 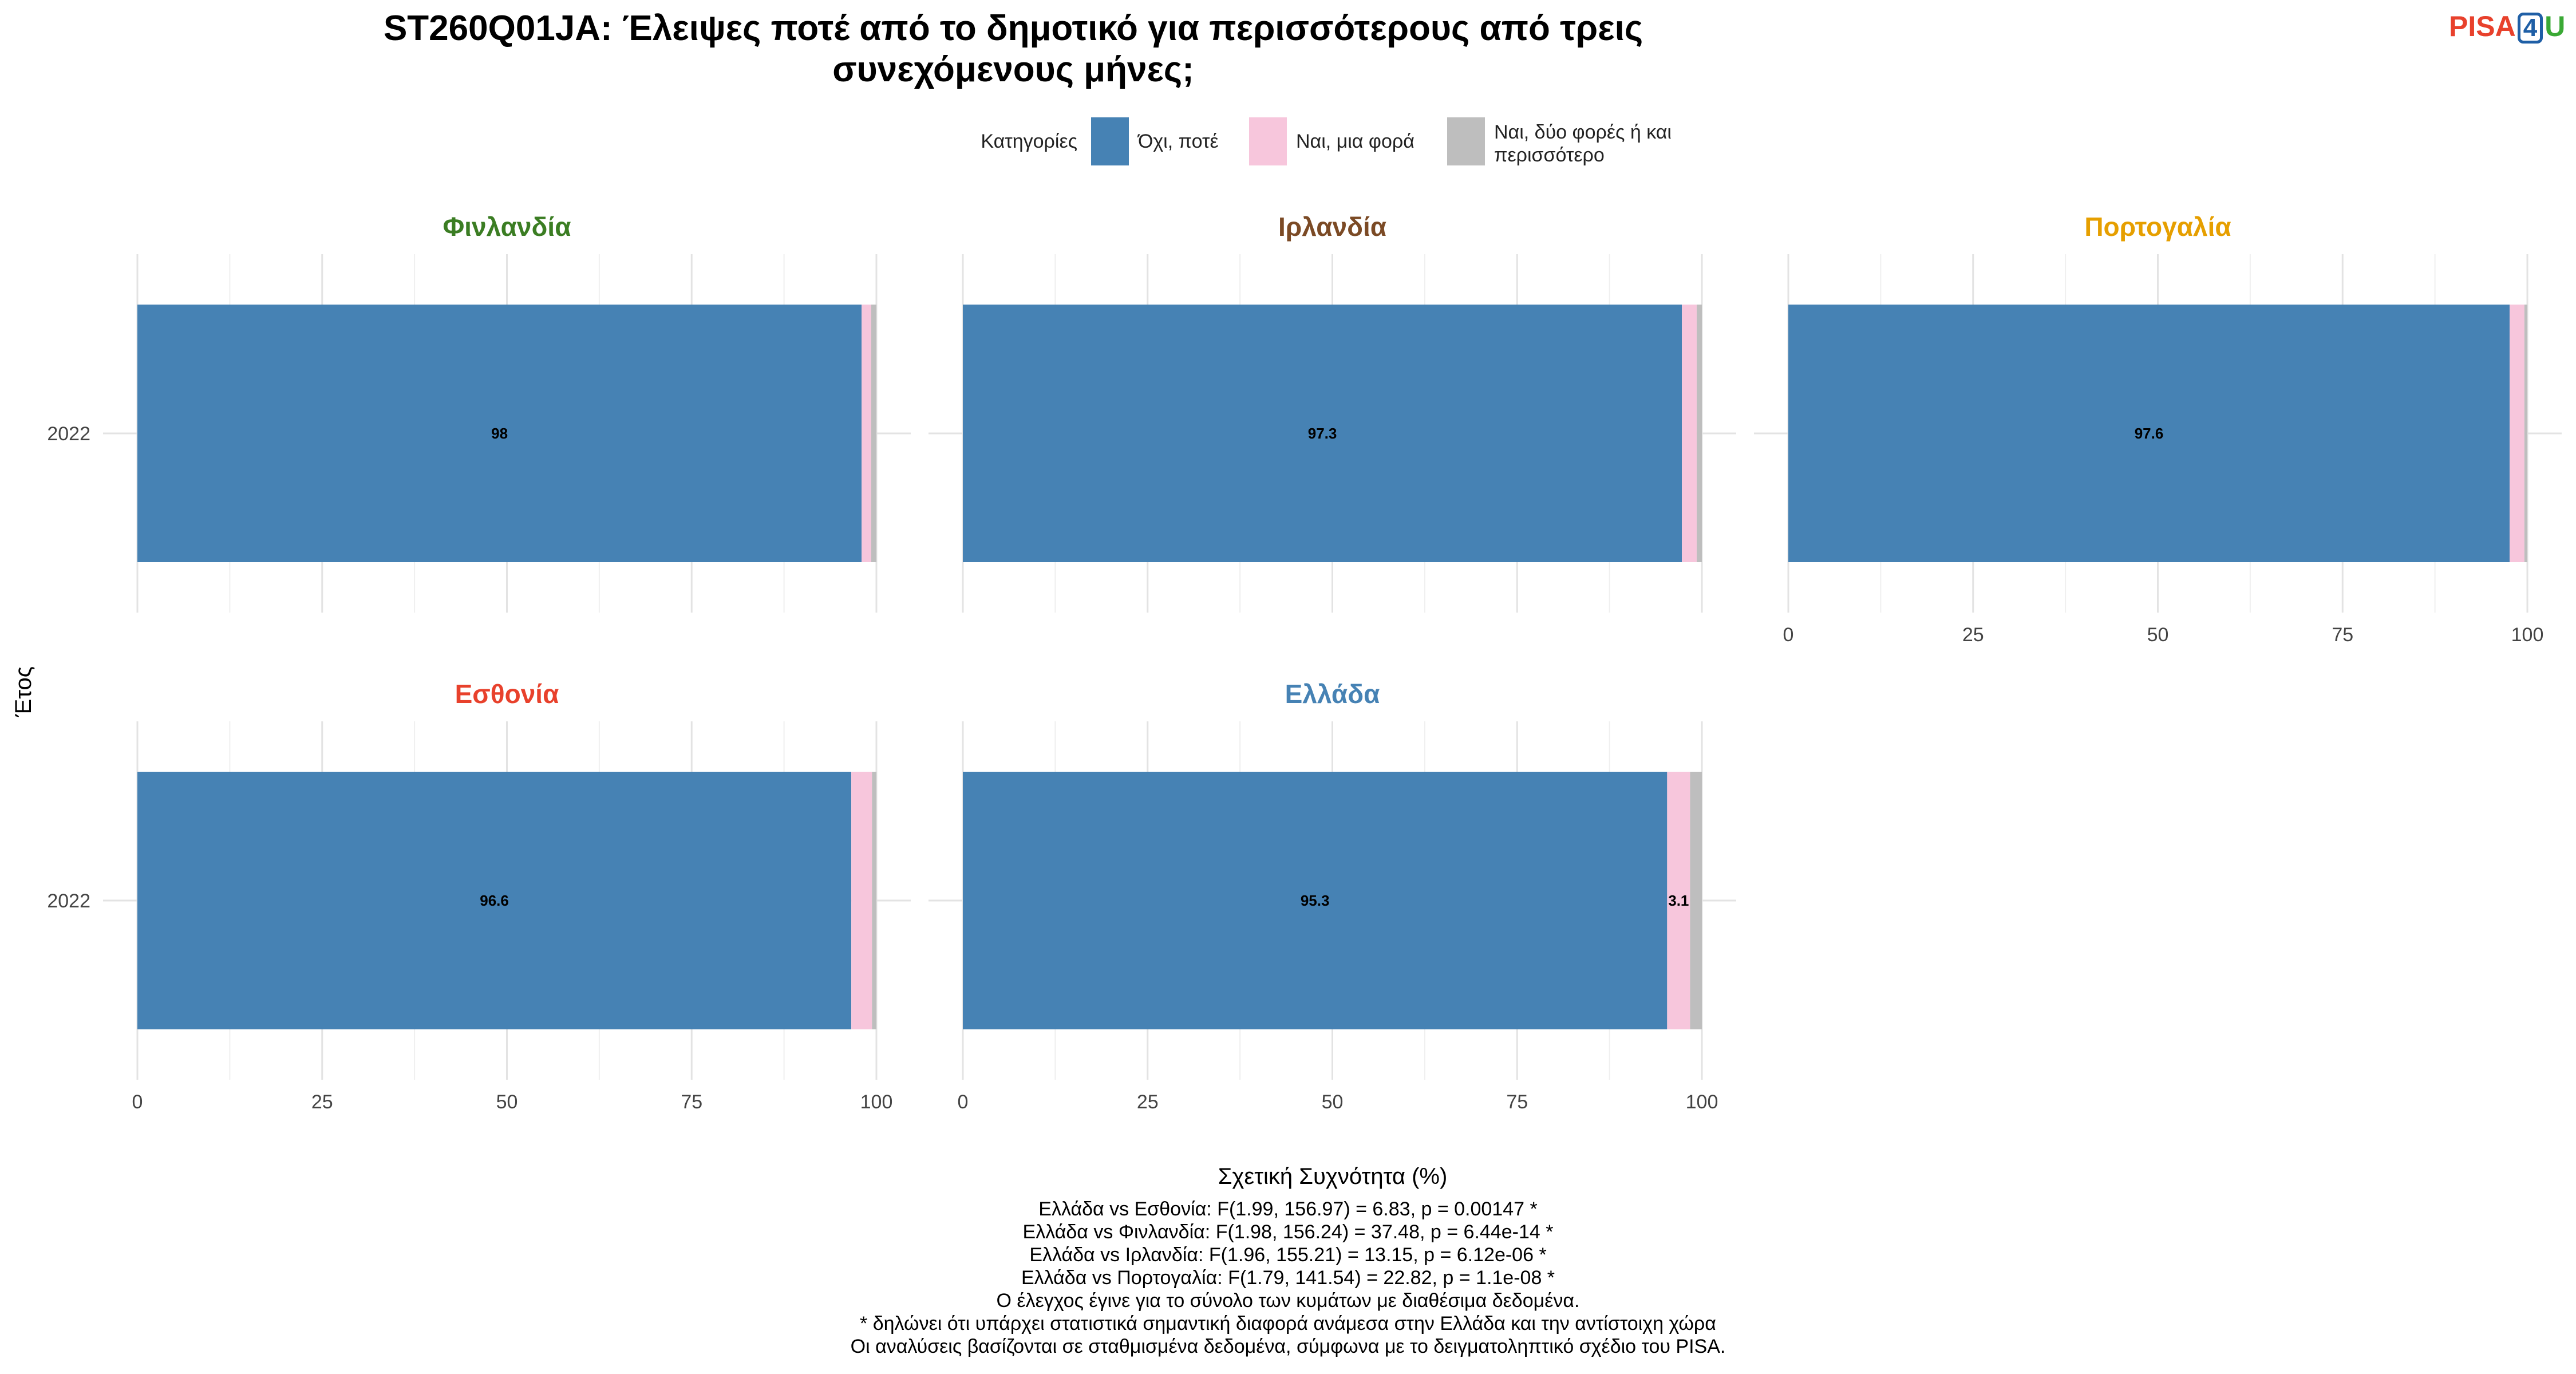 I want to click on facet-panel: Ελλάδα 95.3 3.1 0 25 50 75 100, so click(x=1332, y=896).